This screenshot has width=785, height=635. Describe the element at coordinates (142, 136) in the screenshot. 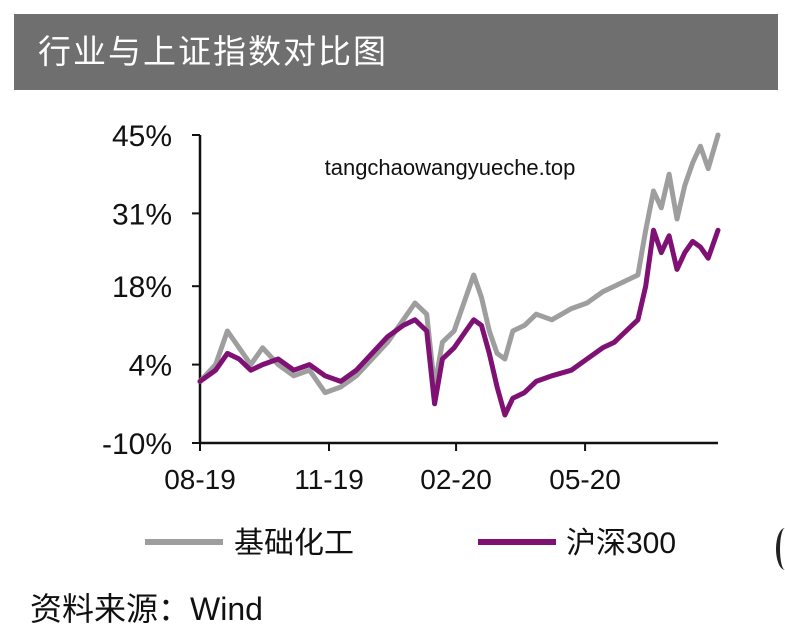

I see `y-tick-label: 45%` at that location.